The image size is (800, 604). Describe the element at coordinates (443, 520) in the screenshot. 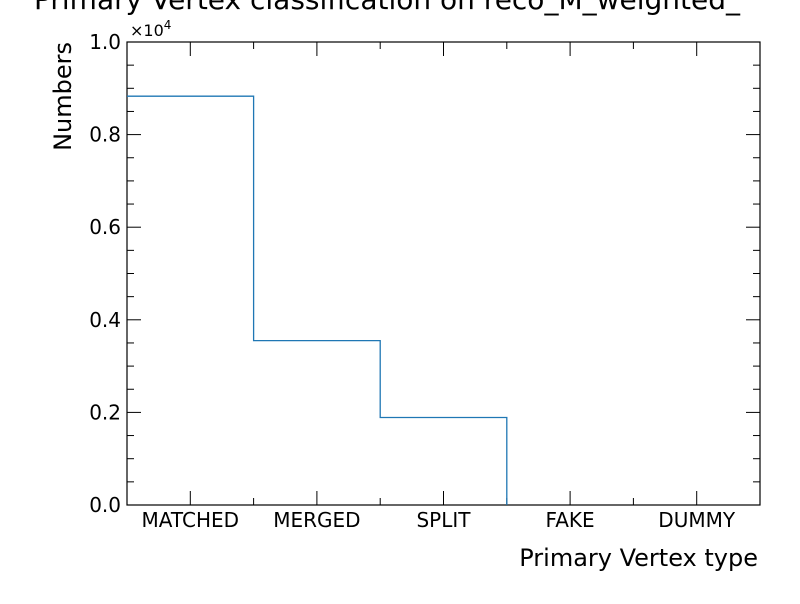

I see `x-tick-label-split: SPLIT` at that location.